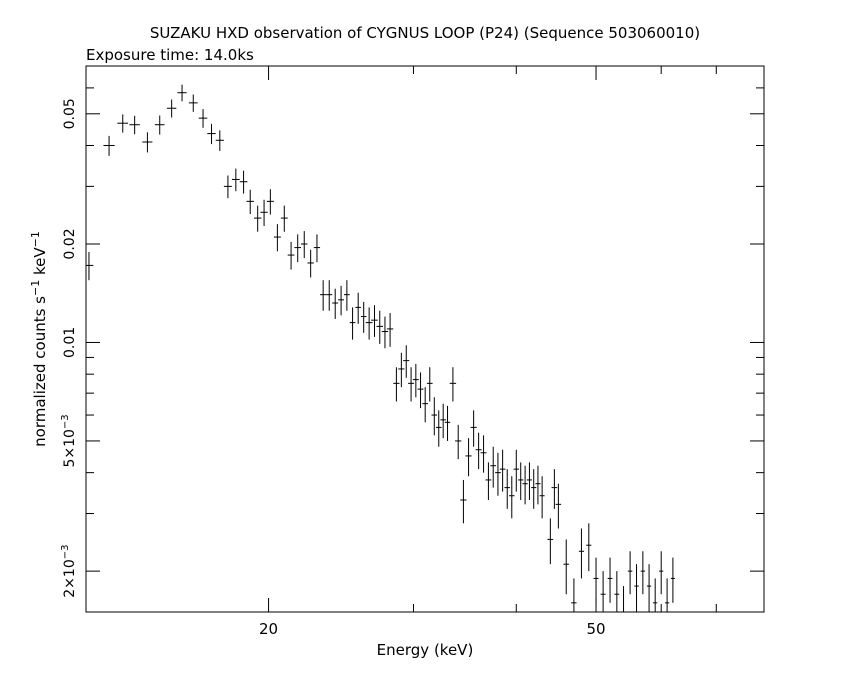  What do you see at coordinates (40, 263) in the screenshot?
I see `y-axis-label-mid: keV` at bounding box center [40, 263].